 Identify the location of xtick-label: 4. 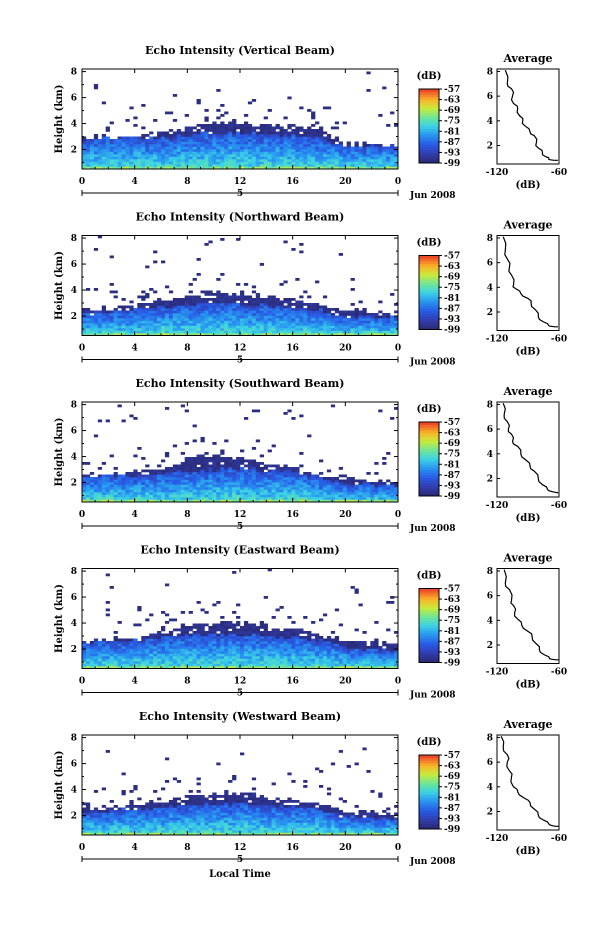
(135, 515).